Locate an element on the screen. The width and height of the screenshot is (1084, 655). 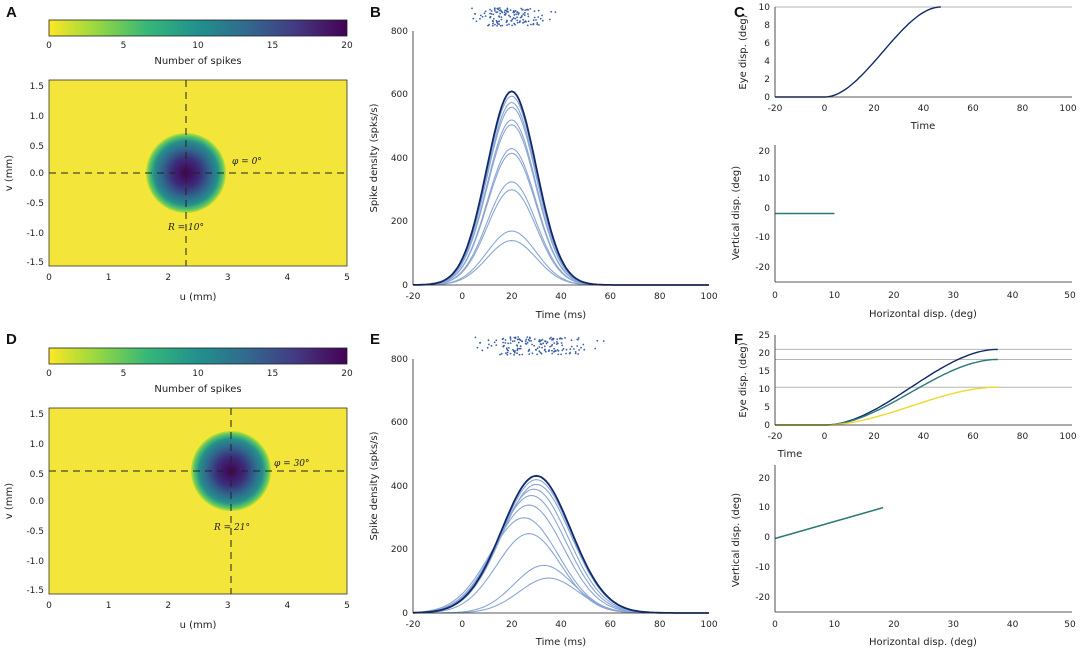
map-d-yticks: 1.5 1.0 0.5 0.0 -0.5 -1.0 -1.5 is located at coordinates (35, 503).